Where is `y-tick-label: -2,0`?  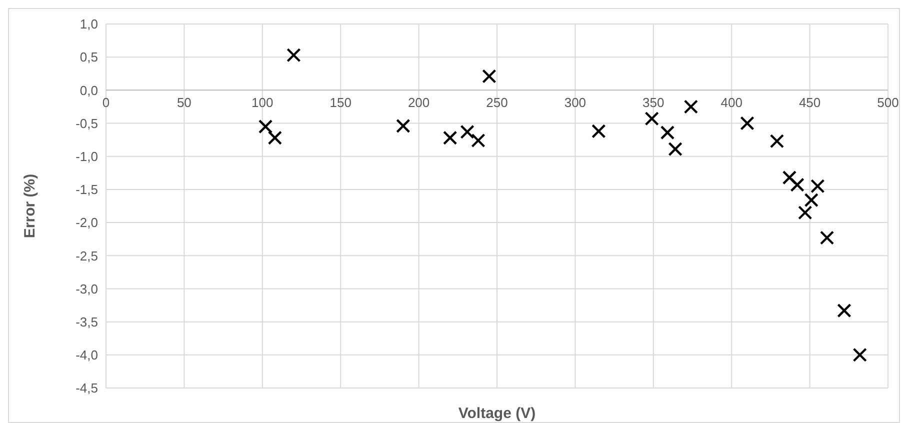 y-tick-label: -2,0 is located at coordinates (87, 222).